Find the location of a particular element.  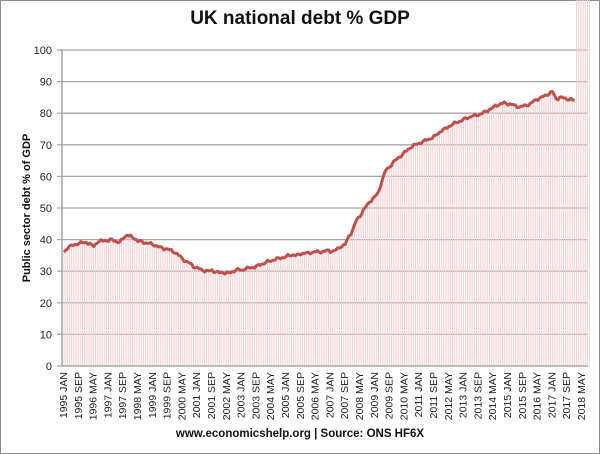

x-tick-label: 2009 SEP is located at coordinates (390, 395).